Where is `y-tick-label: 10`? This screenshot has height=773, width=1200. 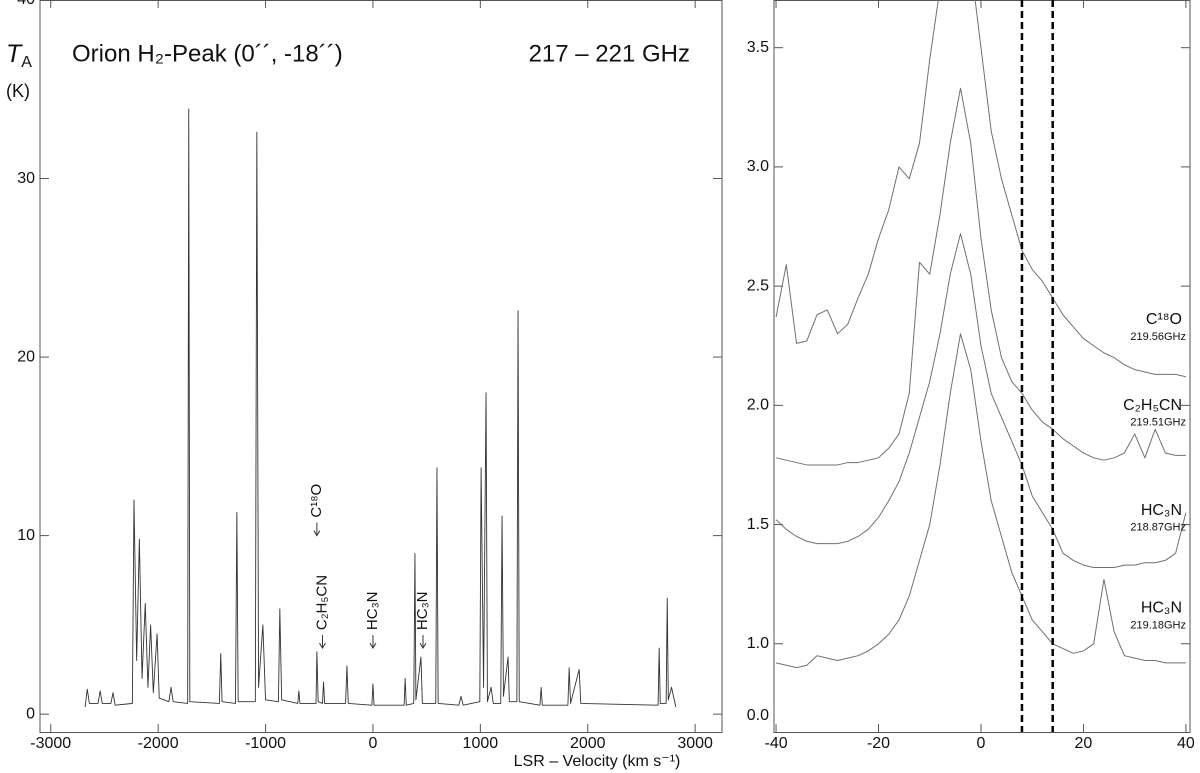
y-tick-label: 10 is located at coordinates (26, 535).